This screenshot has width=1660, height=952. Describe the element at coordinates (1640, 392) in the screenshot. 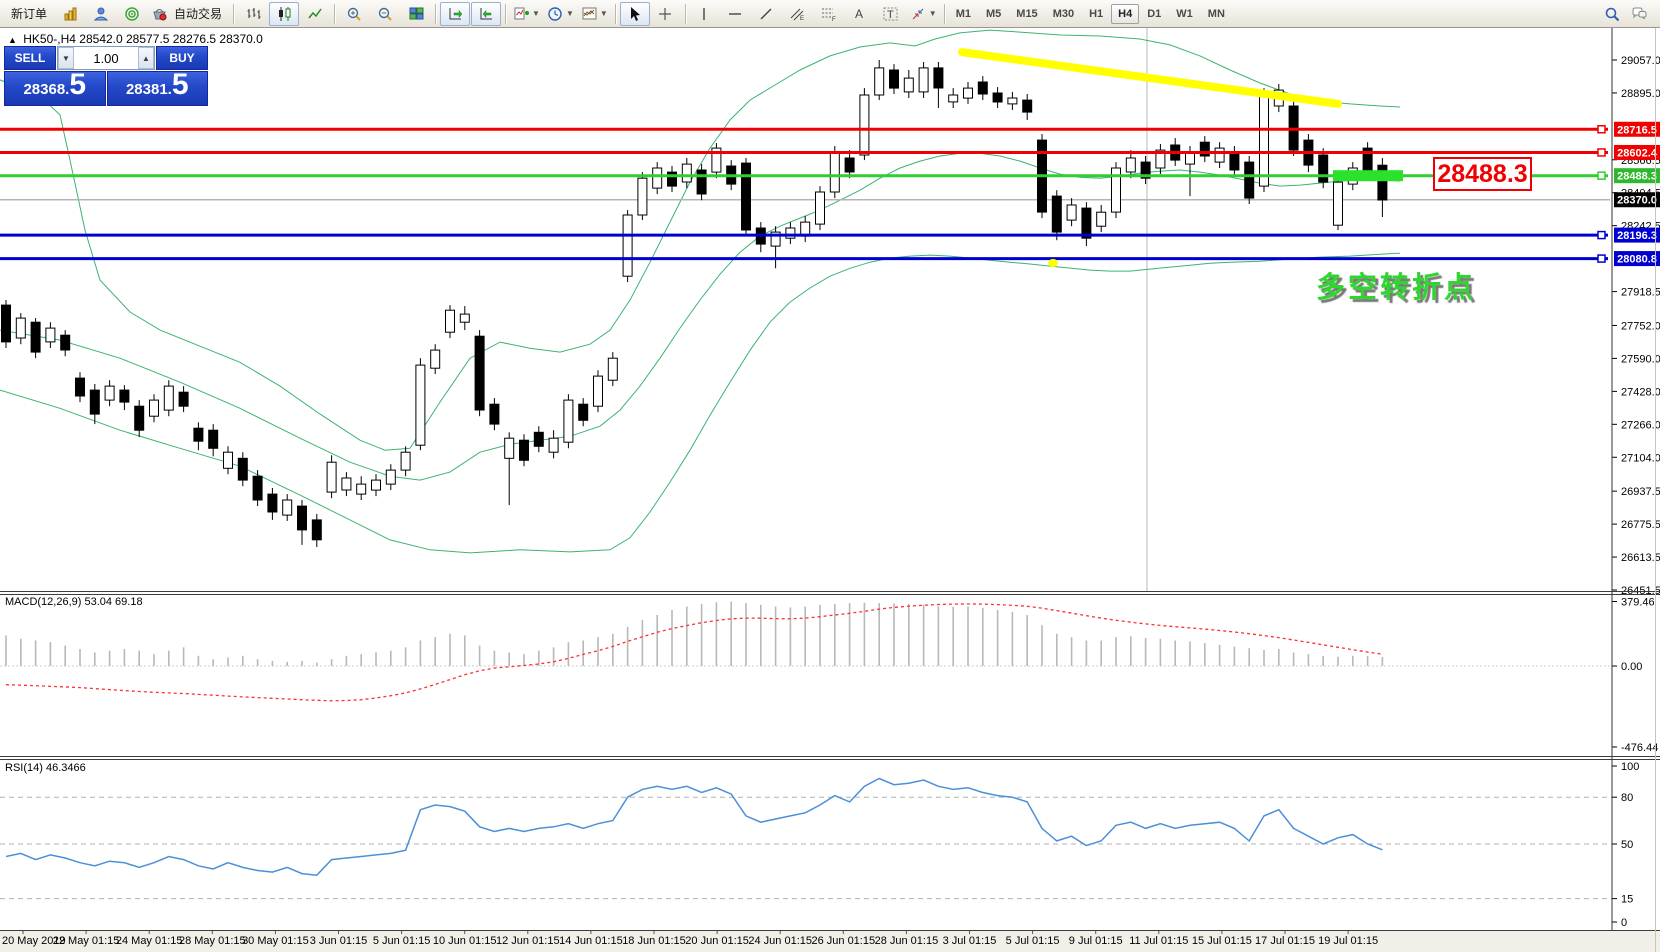

I see `svg-text: 27428.0` at that location.